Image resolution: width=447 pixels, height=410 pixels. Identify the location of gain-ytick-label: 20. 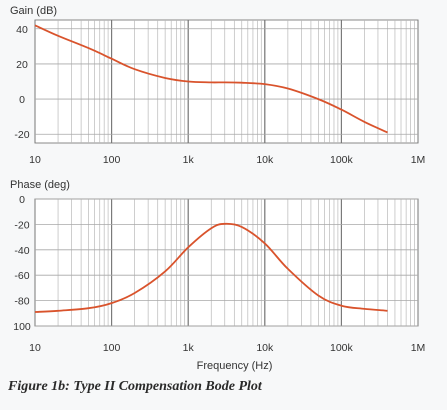
(22, 65).